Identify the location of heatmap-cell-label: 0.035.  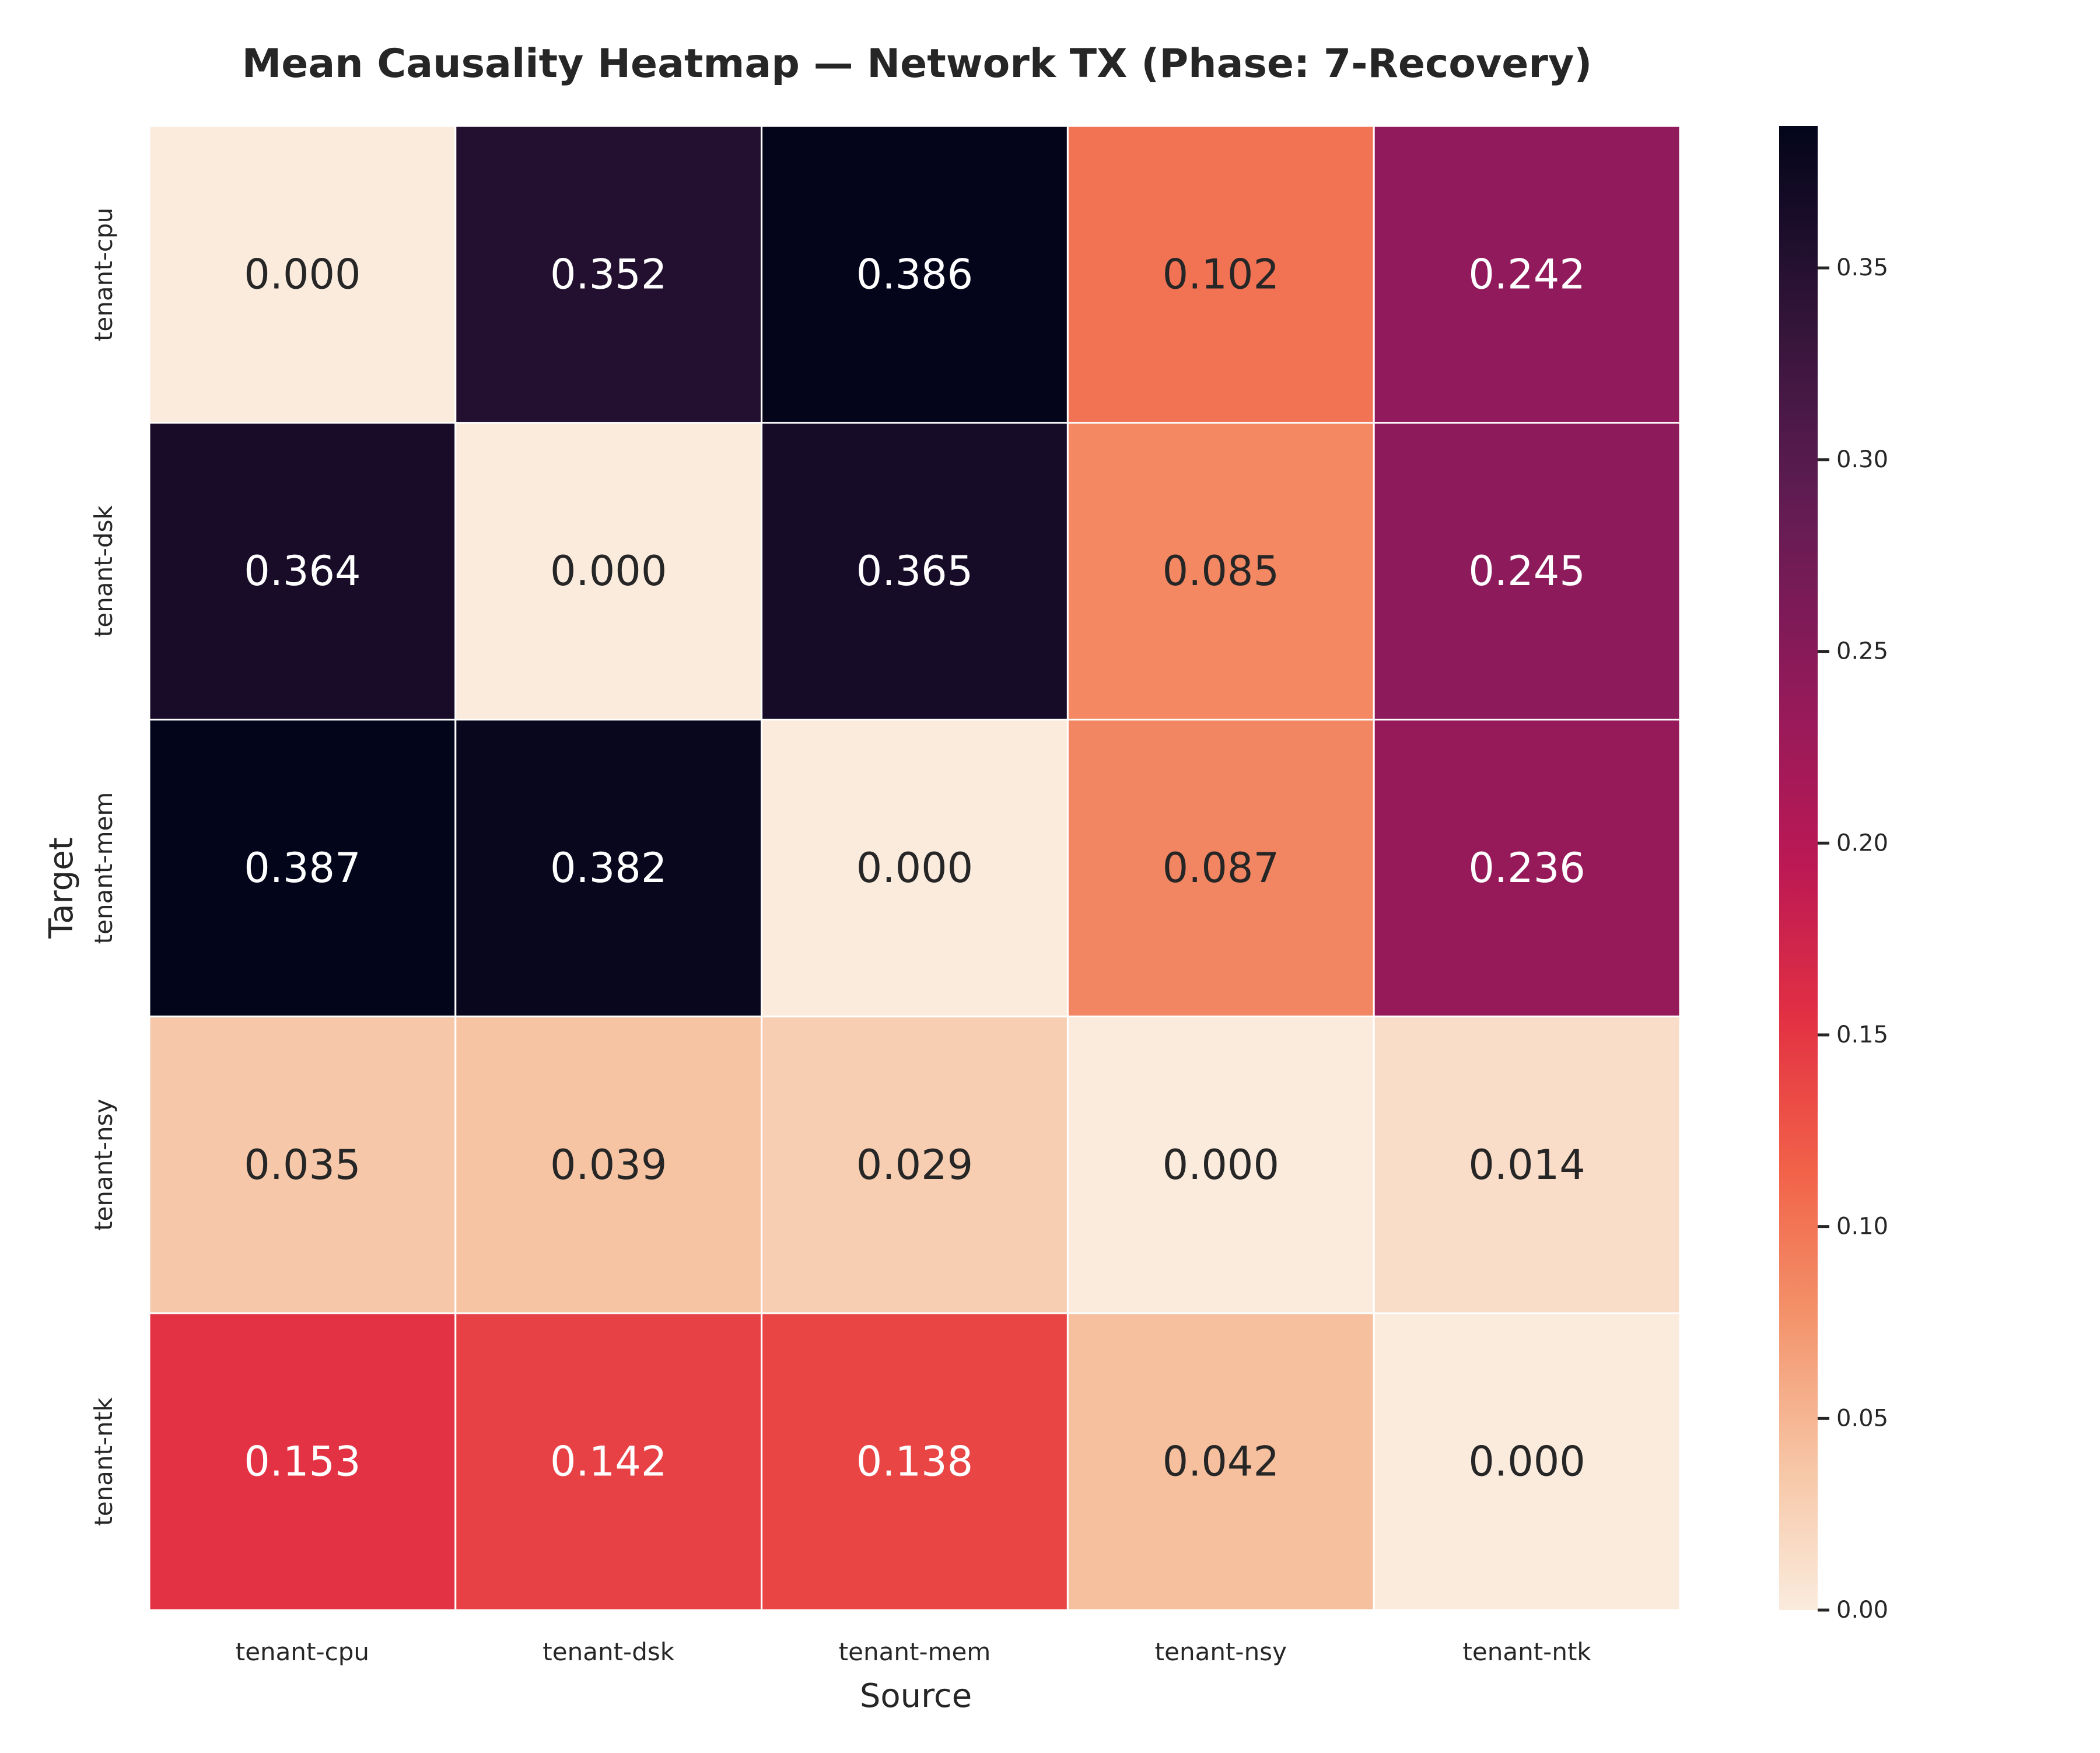
(302, 1165).